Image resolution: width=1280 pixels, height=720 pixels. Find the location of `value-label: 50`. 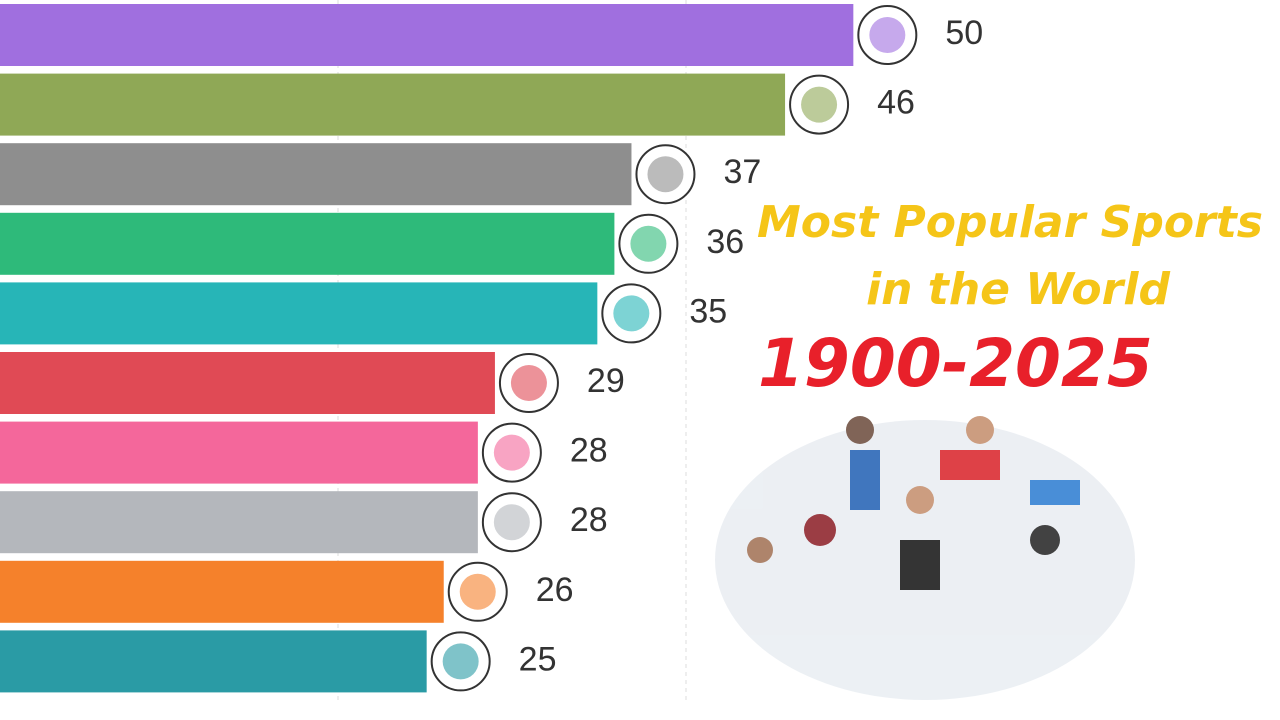

value-label: 50 is located at coordinates (964, 33).